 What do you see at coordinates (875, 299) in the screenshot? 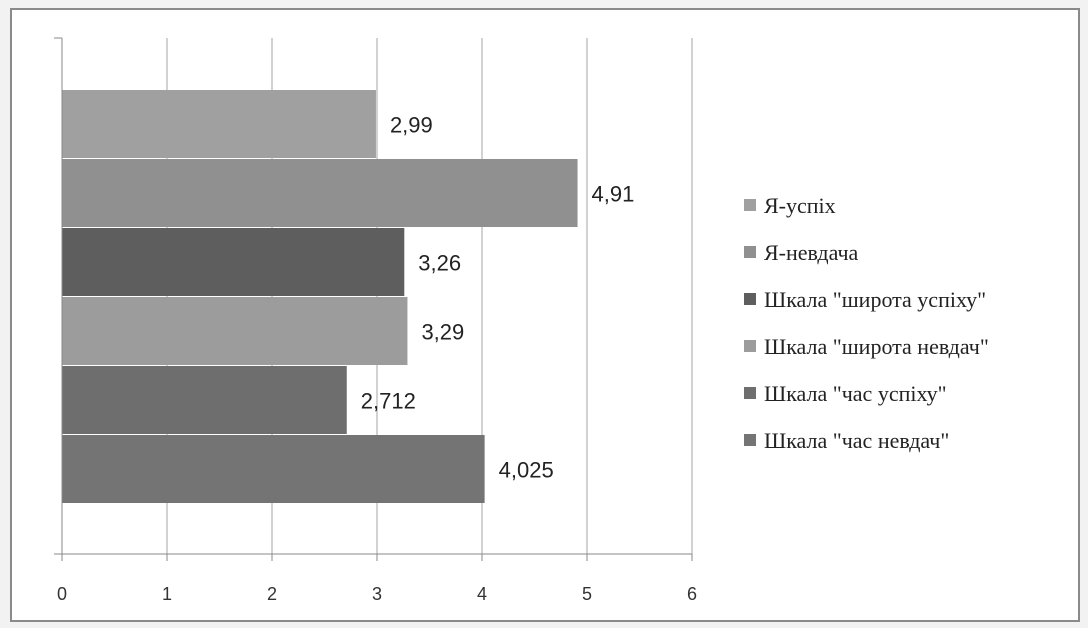
I see `legend-label: Шкала "широта успіху"` at bounding box center [875, 299].